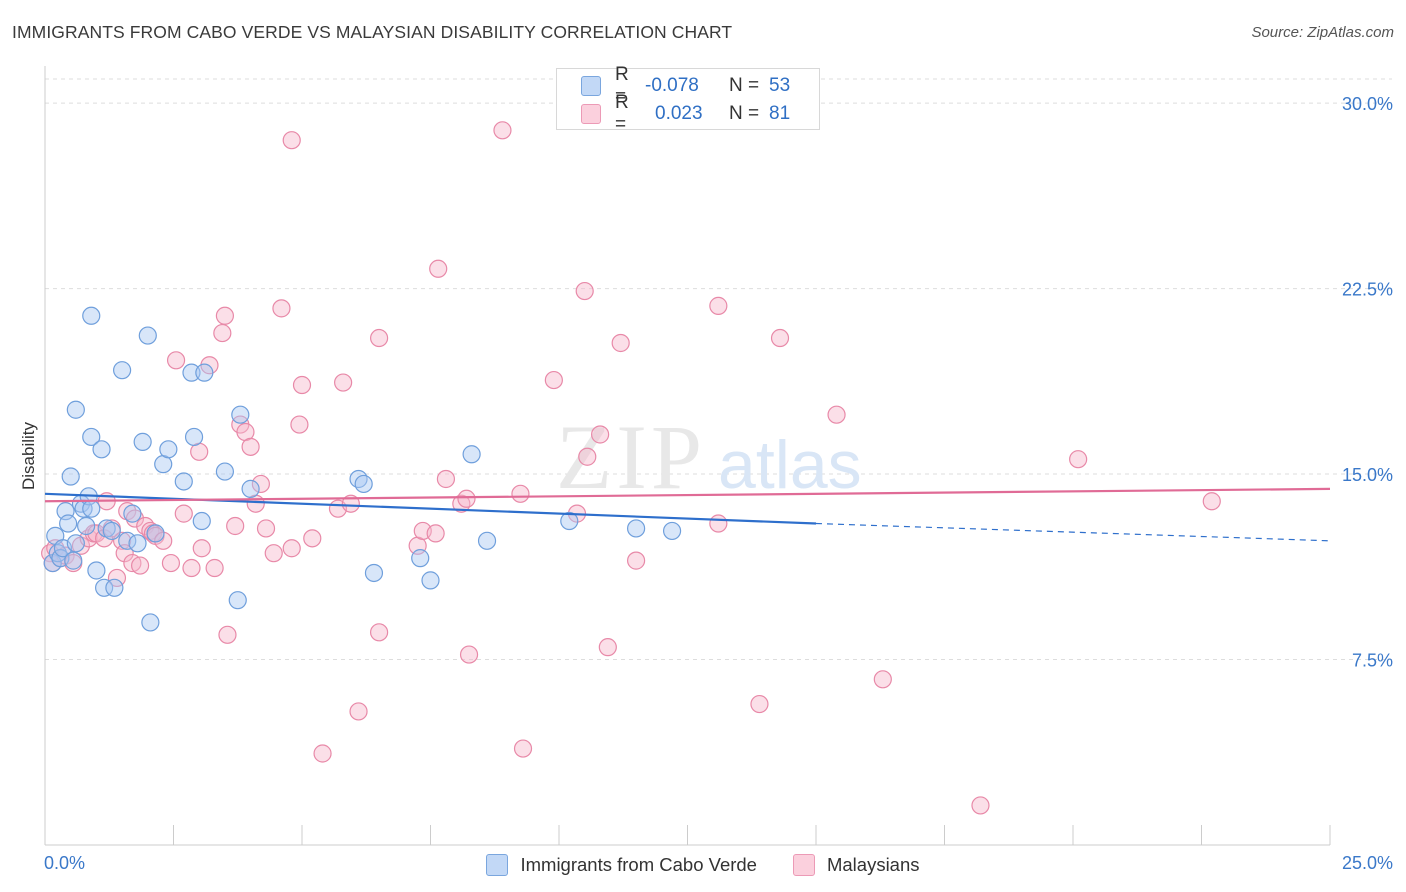 The width and height of the screenshot is (1406, 892). What do you see at coordinates (1367, 475) in the screenshot?
I see `y-tick-label: 15.0%` at bounding box center [1367, 475].